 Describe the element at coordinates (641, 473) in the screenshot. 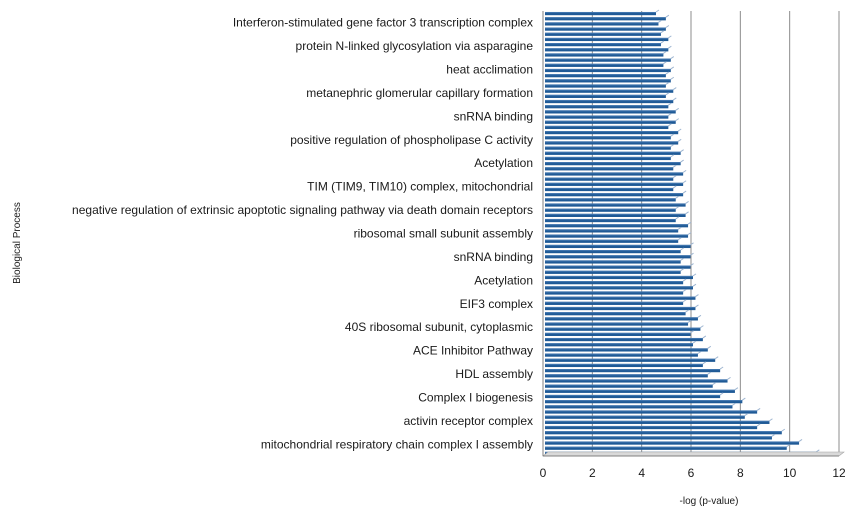

I see `x-tick-label: 4` at that location.